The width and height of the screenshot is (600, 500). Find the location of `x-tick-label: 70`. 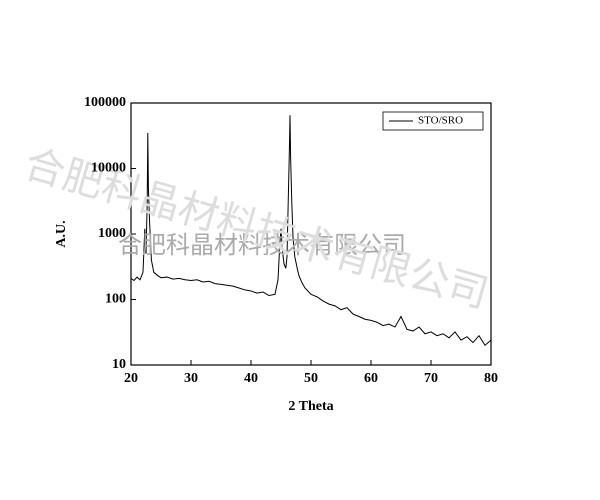

x-tick-label: 70 is located at coordinates (431, 378).